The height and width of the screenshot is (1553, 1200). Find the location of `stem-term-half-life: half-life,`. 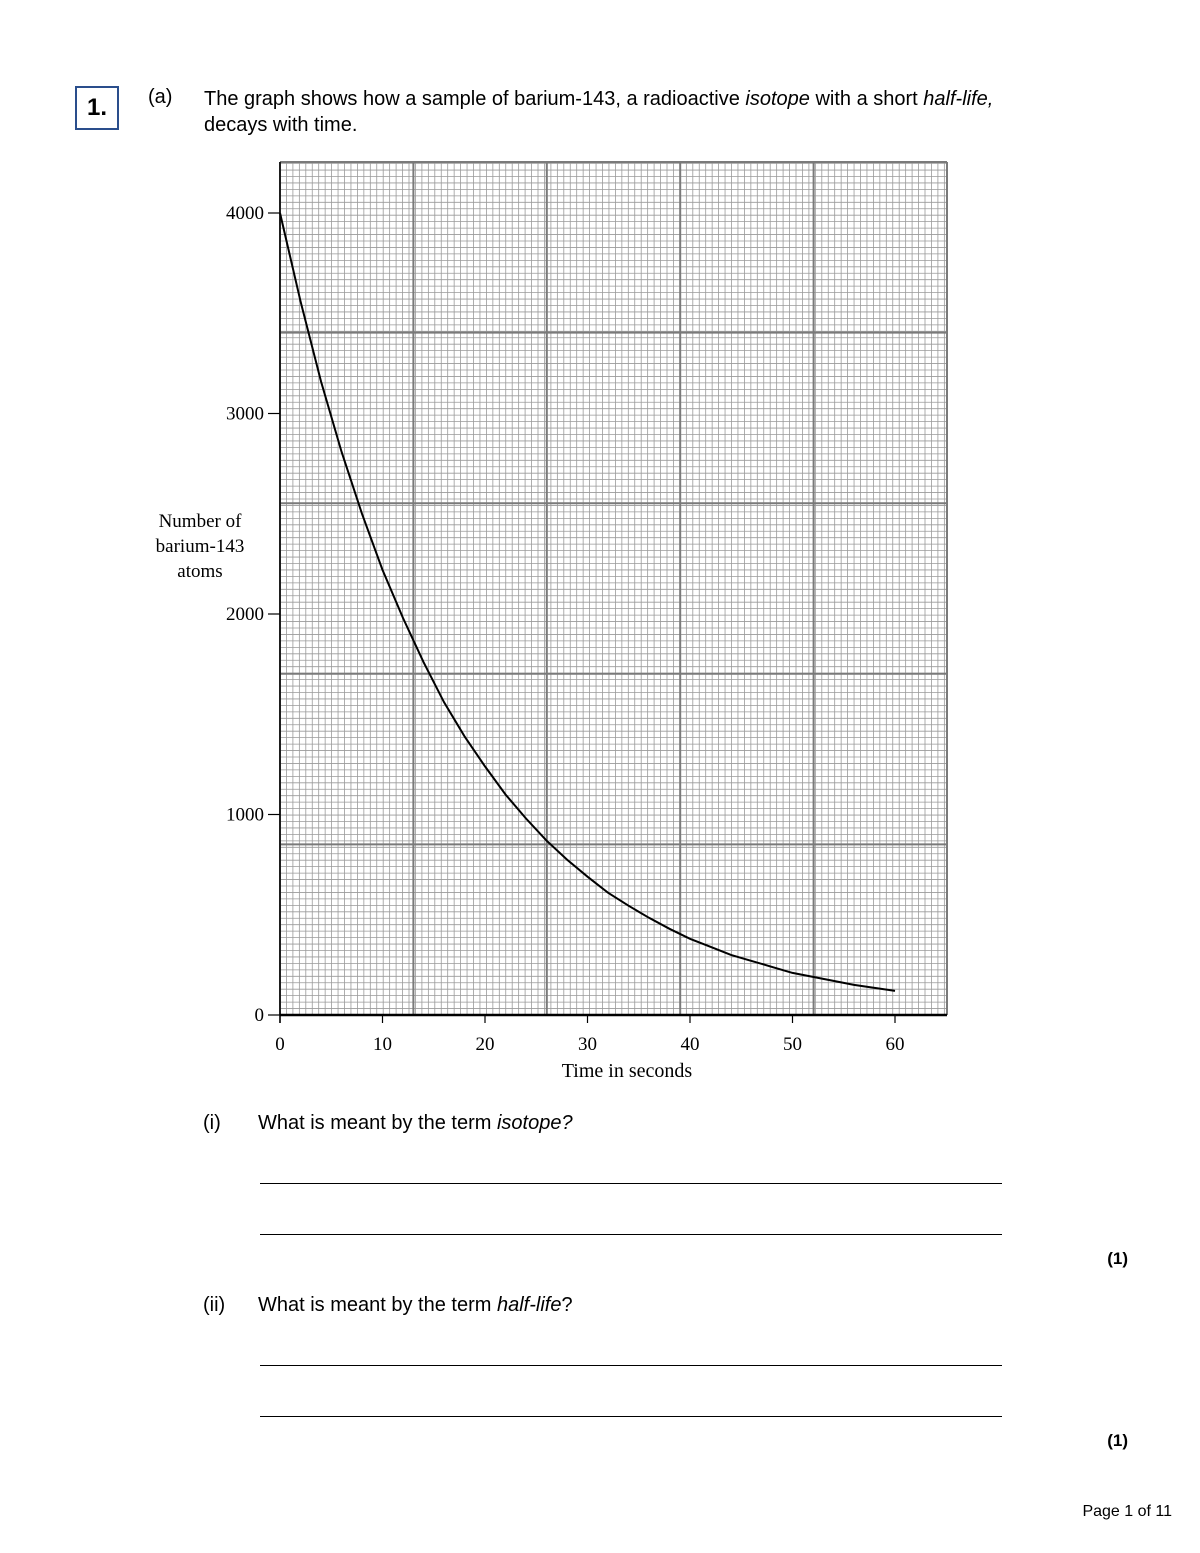

stem-term-half-life: half-life, is located at coordinates (958, 99).